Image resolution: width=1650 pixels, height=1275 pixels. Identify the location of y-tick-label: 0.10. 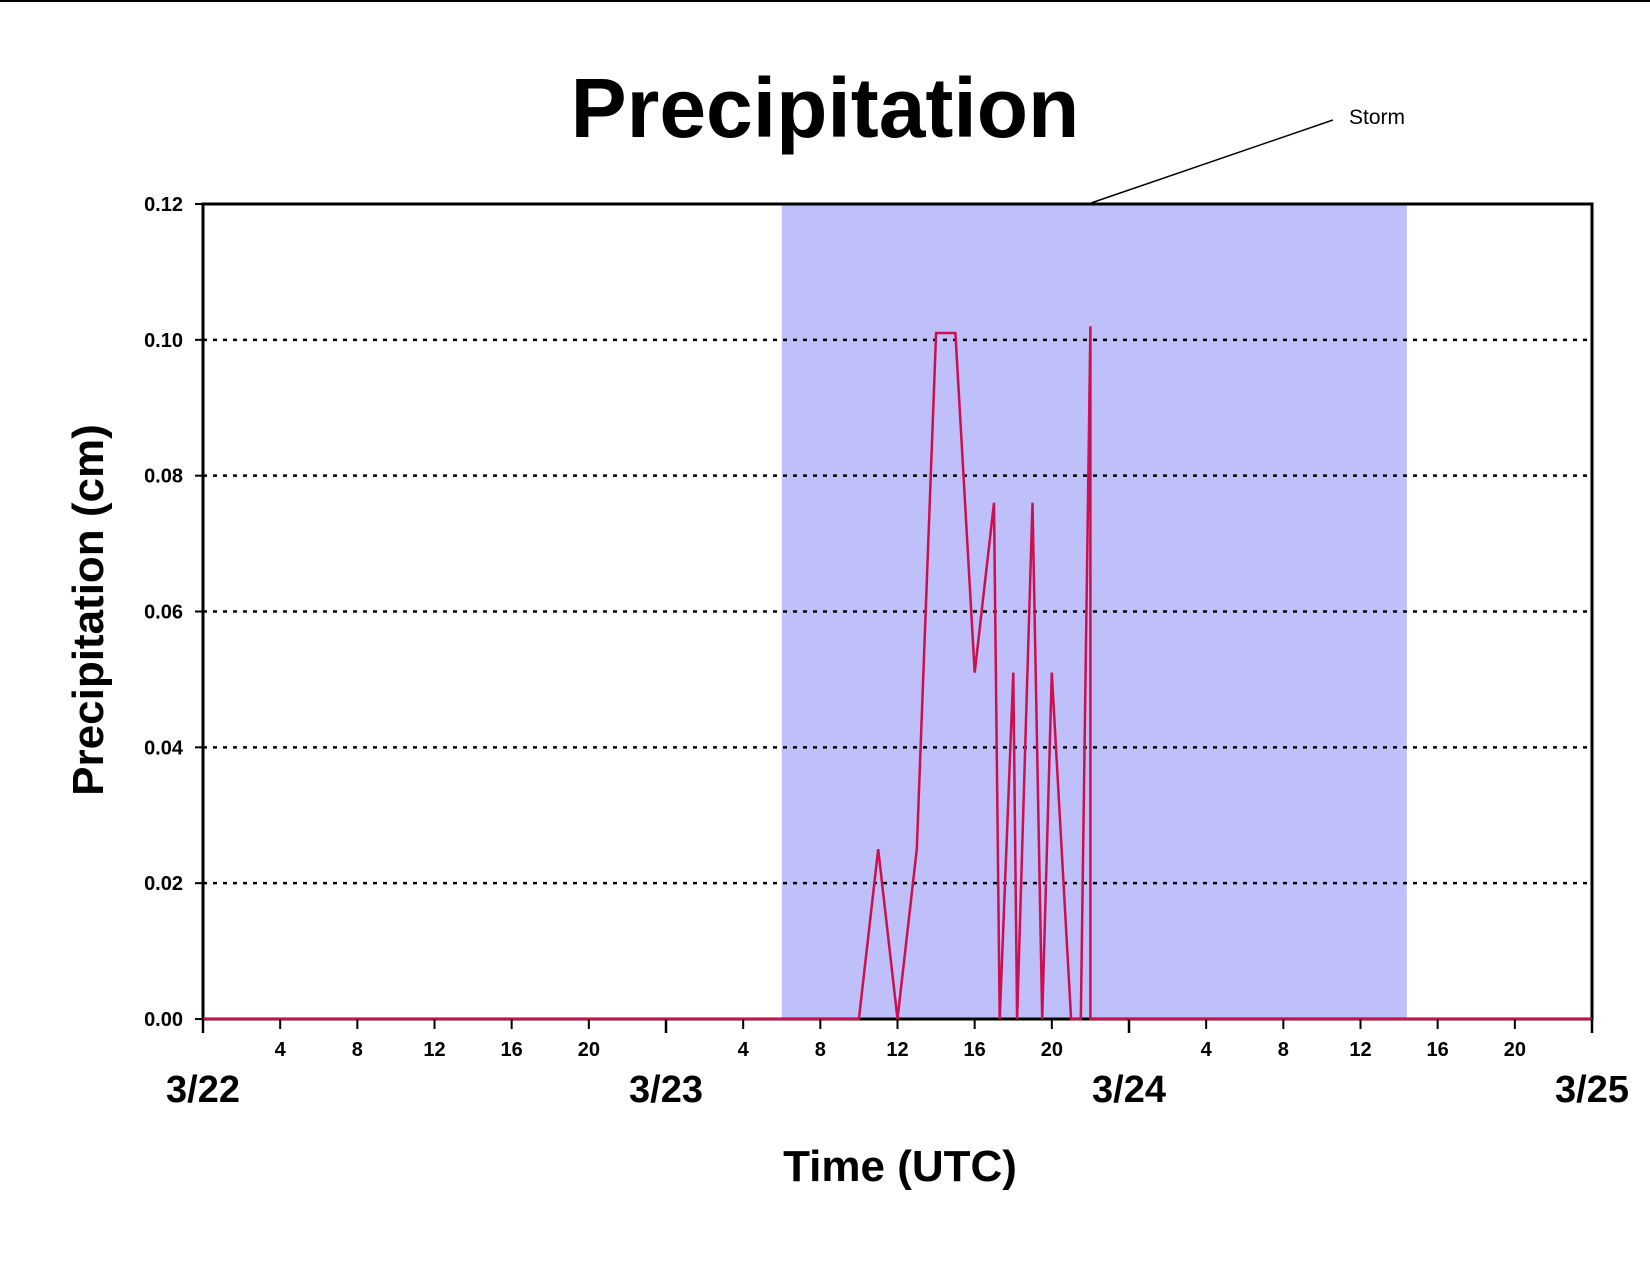
(163, 341).